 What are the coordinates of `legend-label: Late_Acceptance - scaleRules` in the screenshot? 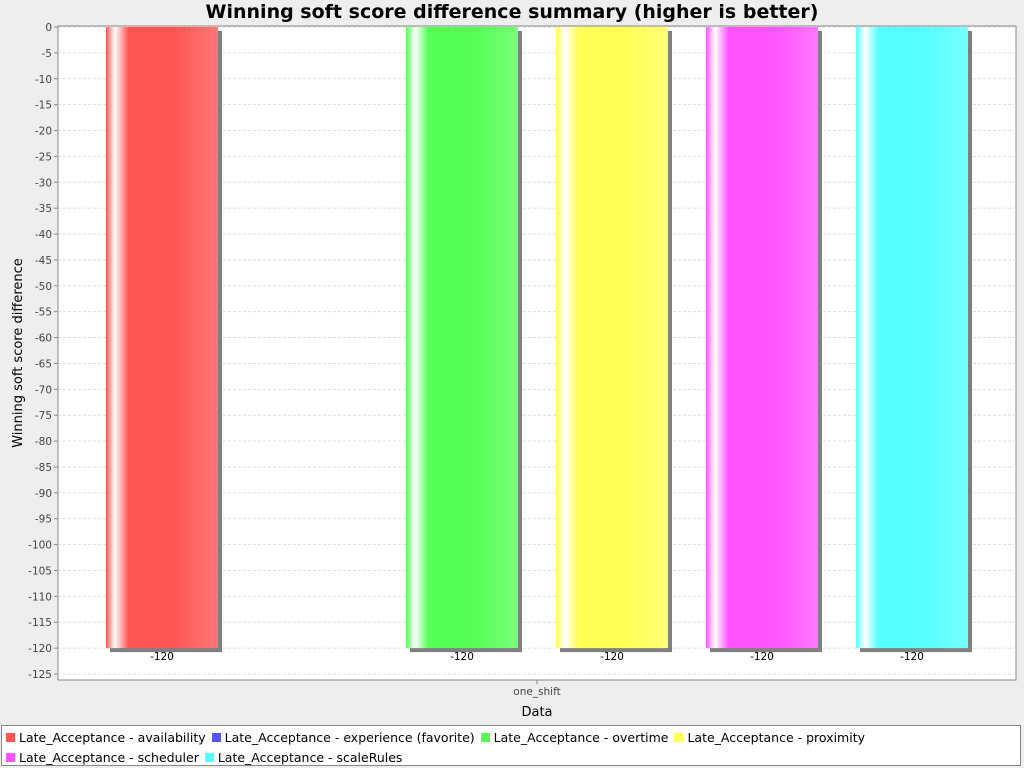 It's located at (310, 757).